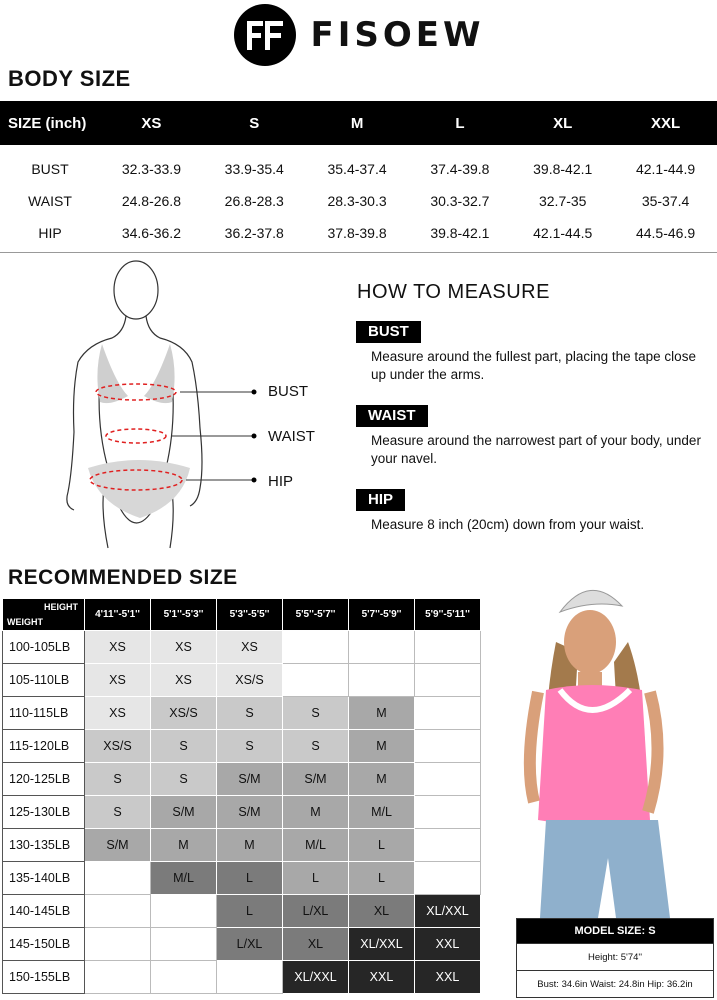  I want to click on brand-header: FISOEW, so click(358, 35).